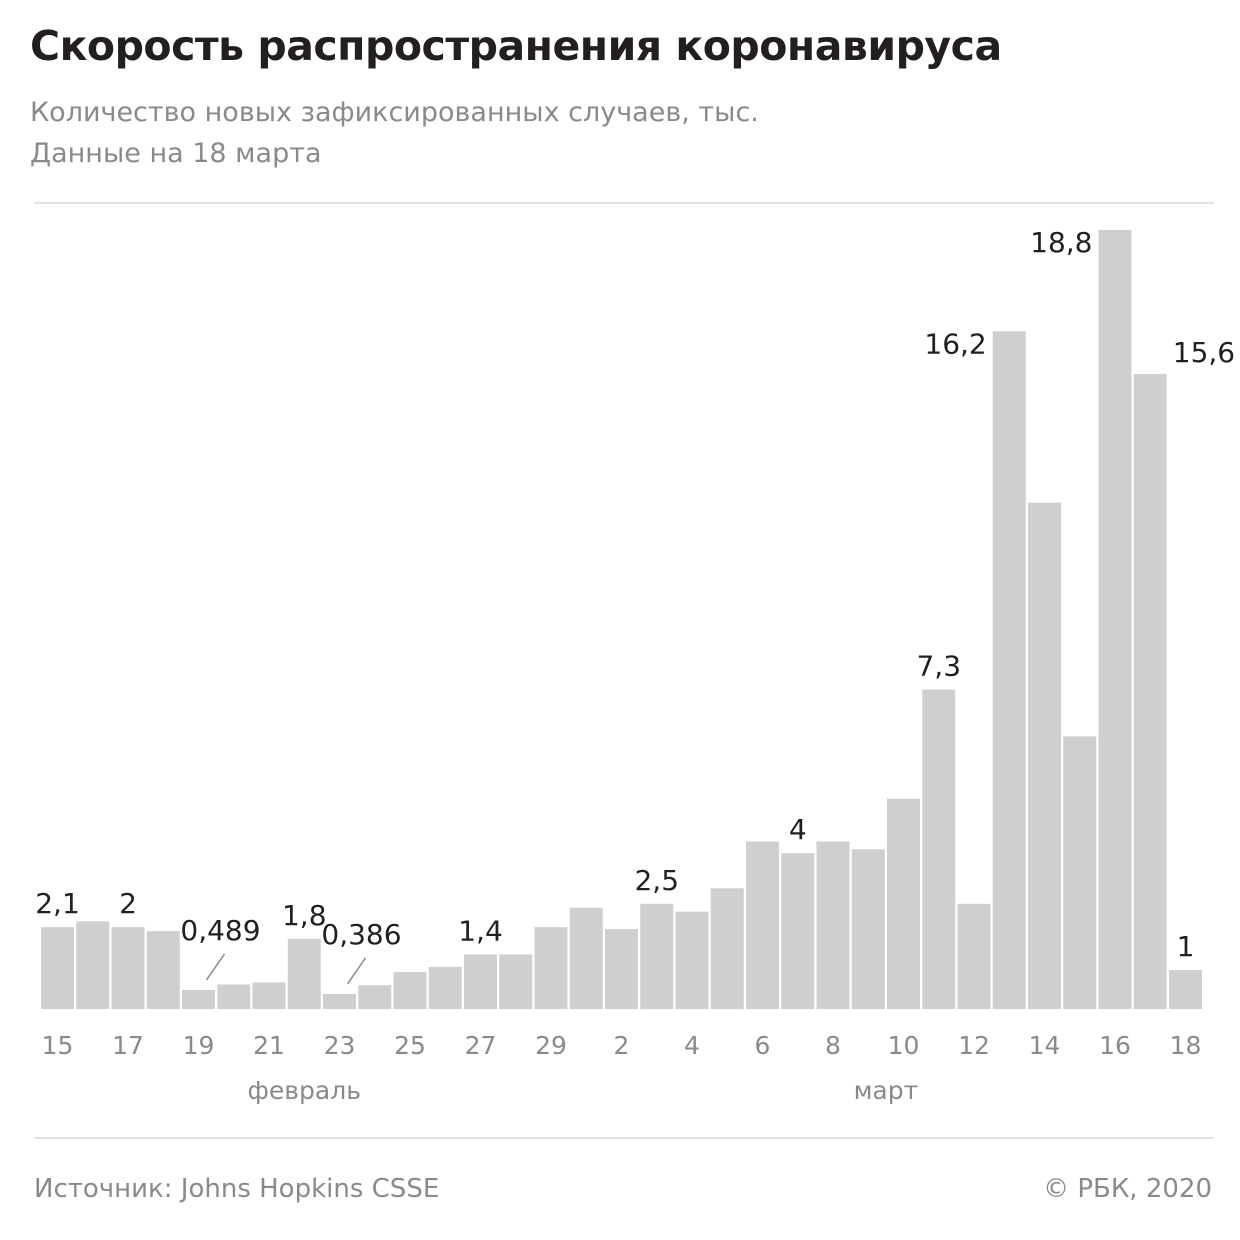 The height and width of the screenshot is (1240, 1240). Describe the element at coordinates (1061, 242) in the screenshot. I see `value-label: 18,8` at that location.